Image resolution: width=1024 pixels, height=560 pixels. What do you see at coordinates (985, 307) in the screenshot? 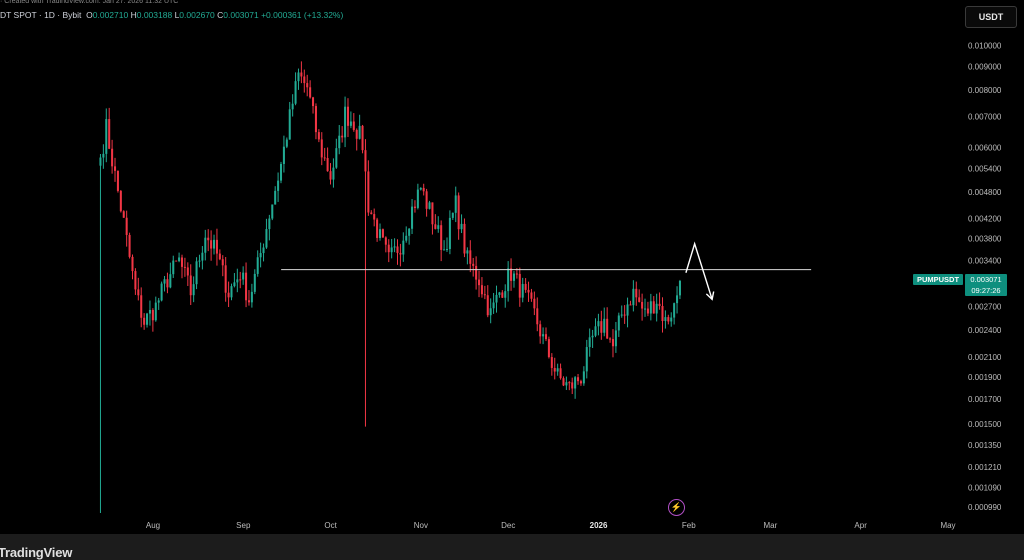
I see `price-tick-label: 0.002700` at bounding box center [985, 307].